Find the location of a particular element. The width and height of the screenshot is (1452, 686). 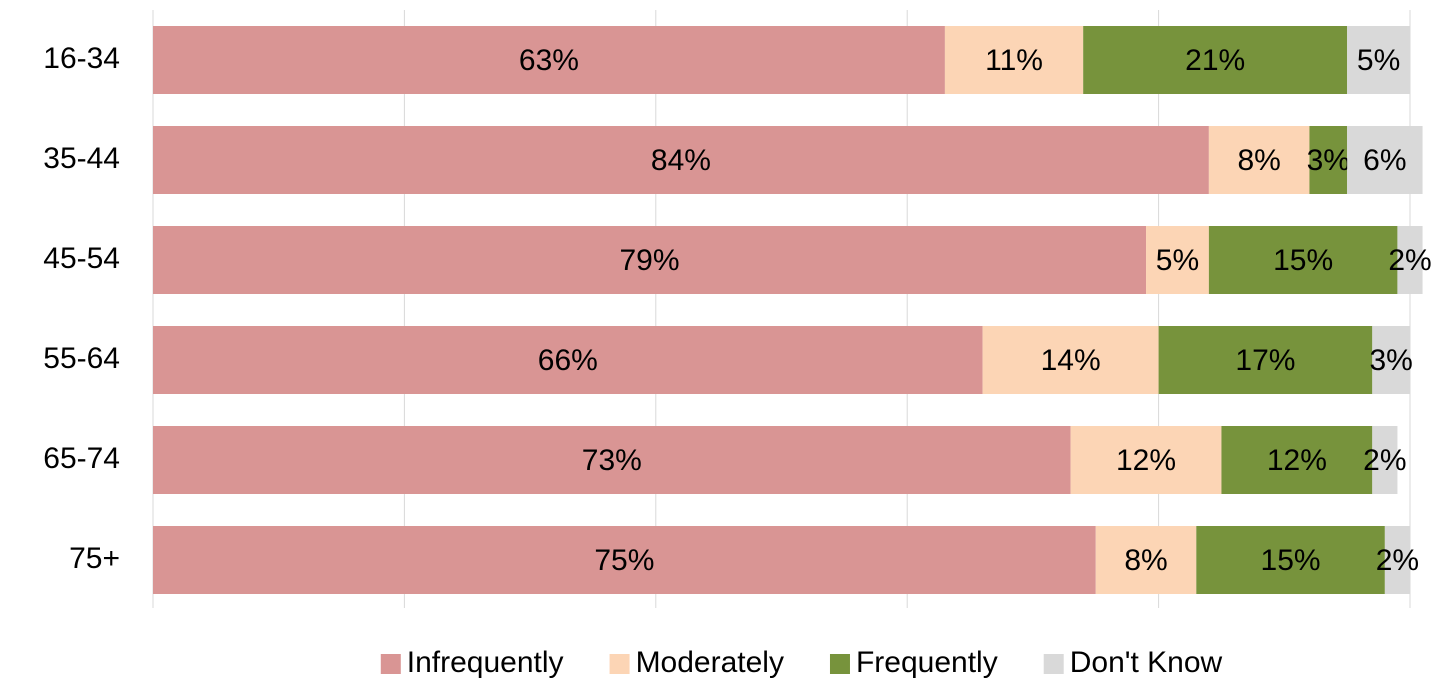

data-label: 79% is located at coordinates (649, 260).